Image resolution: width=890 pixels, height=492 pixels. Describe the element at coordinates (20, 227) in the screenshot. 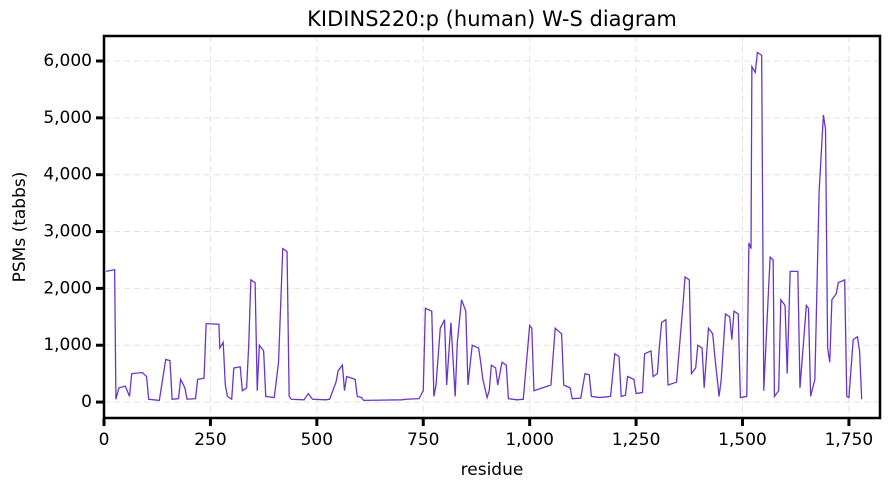

I see `y-axis-label: PSMs (tabbs)` at that location.